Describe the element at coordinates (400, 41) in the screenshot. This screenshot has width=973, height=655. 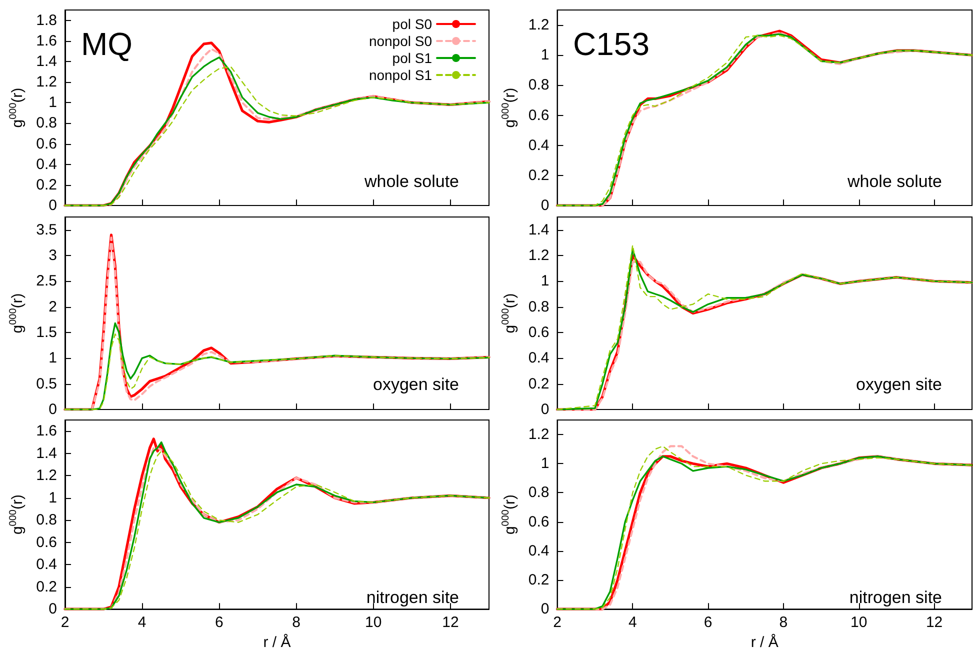
I see `legend-label: nonpol S0` at that location.